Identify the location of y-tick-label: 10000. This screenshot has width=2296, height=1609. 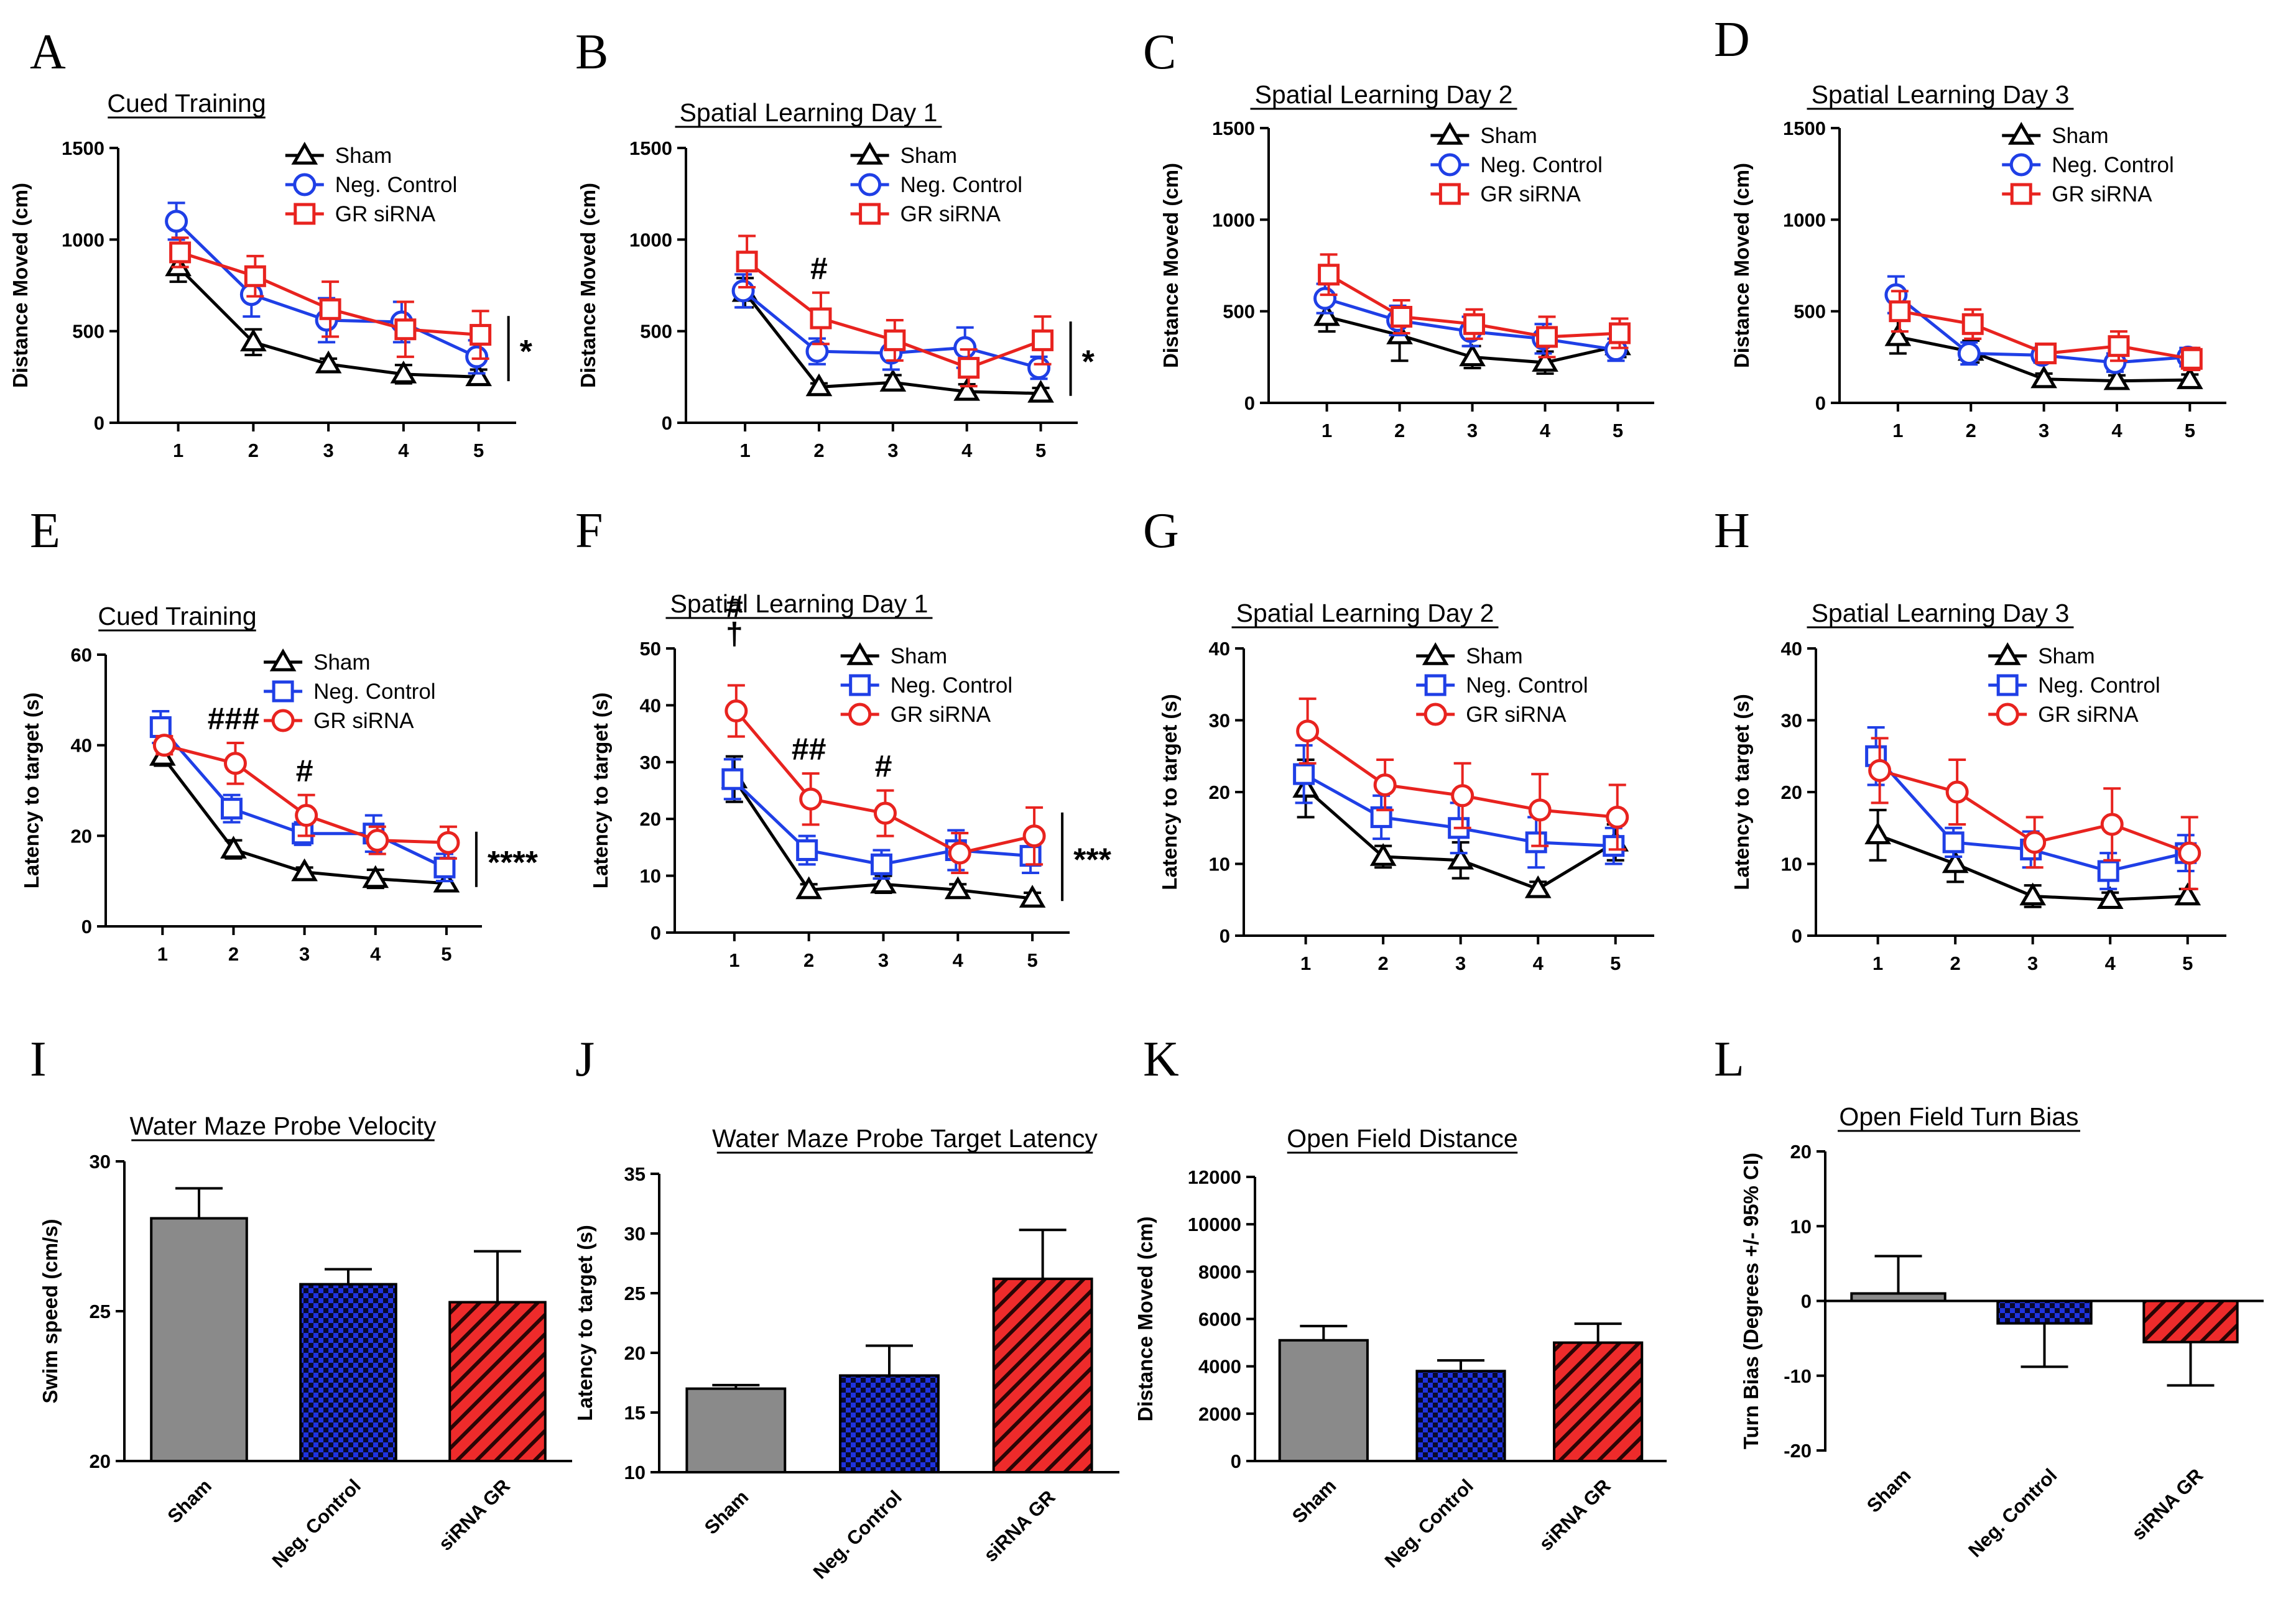
(1214, 1224).